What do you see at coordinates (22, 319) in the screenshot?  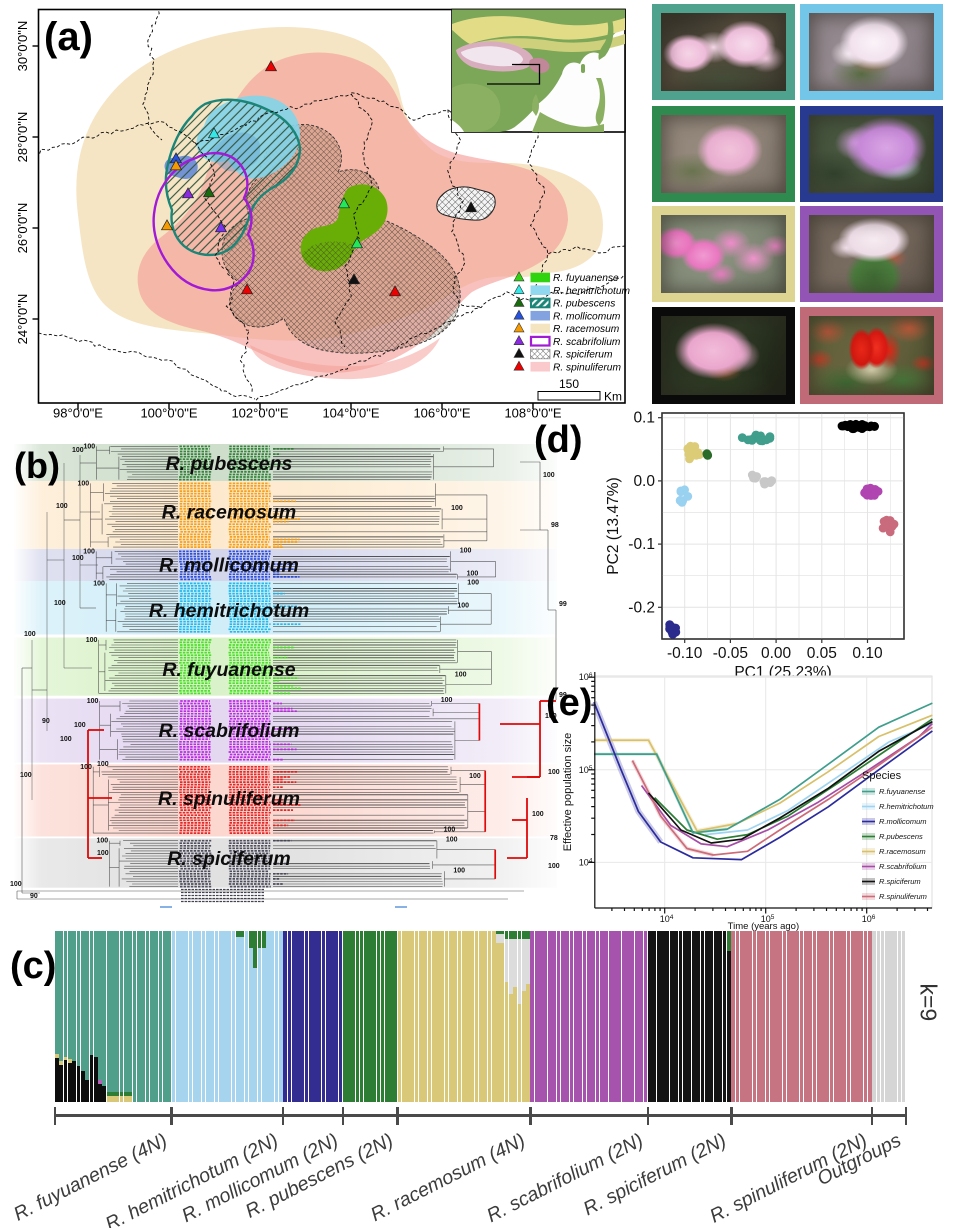 I see `svg-text: 24°0'0"N` at bounding box center [22, 319].